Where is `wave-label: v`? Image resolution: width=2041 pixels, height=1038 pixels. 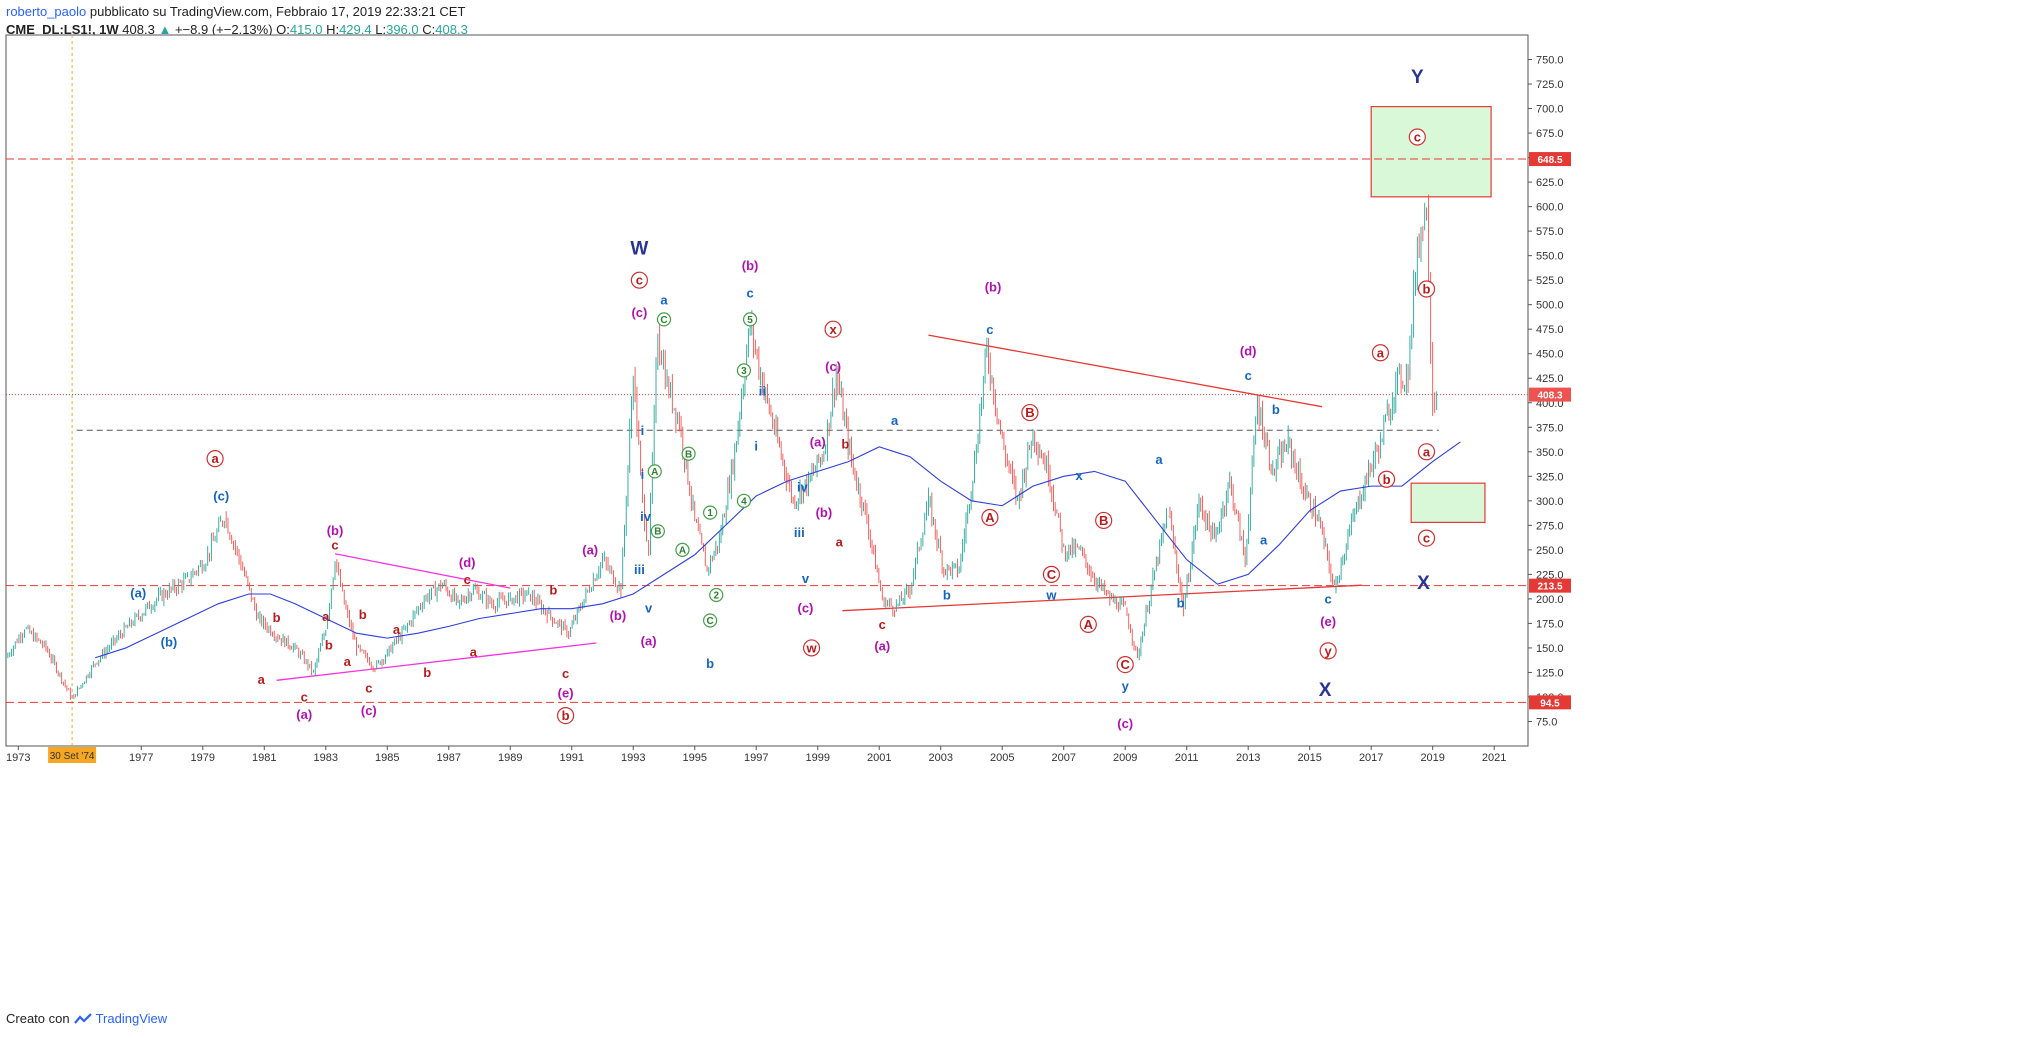
wave-label: v is located at coordinates (649, 607).